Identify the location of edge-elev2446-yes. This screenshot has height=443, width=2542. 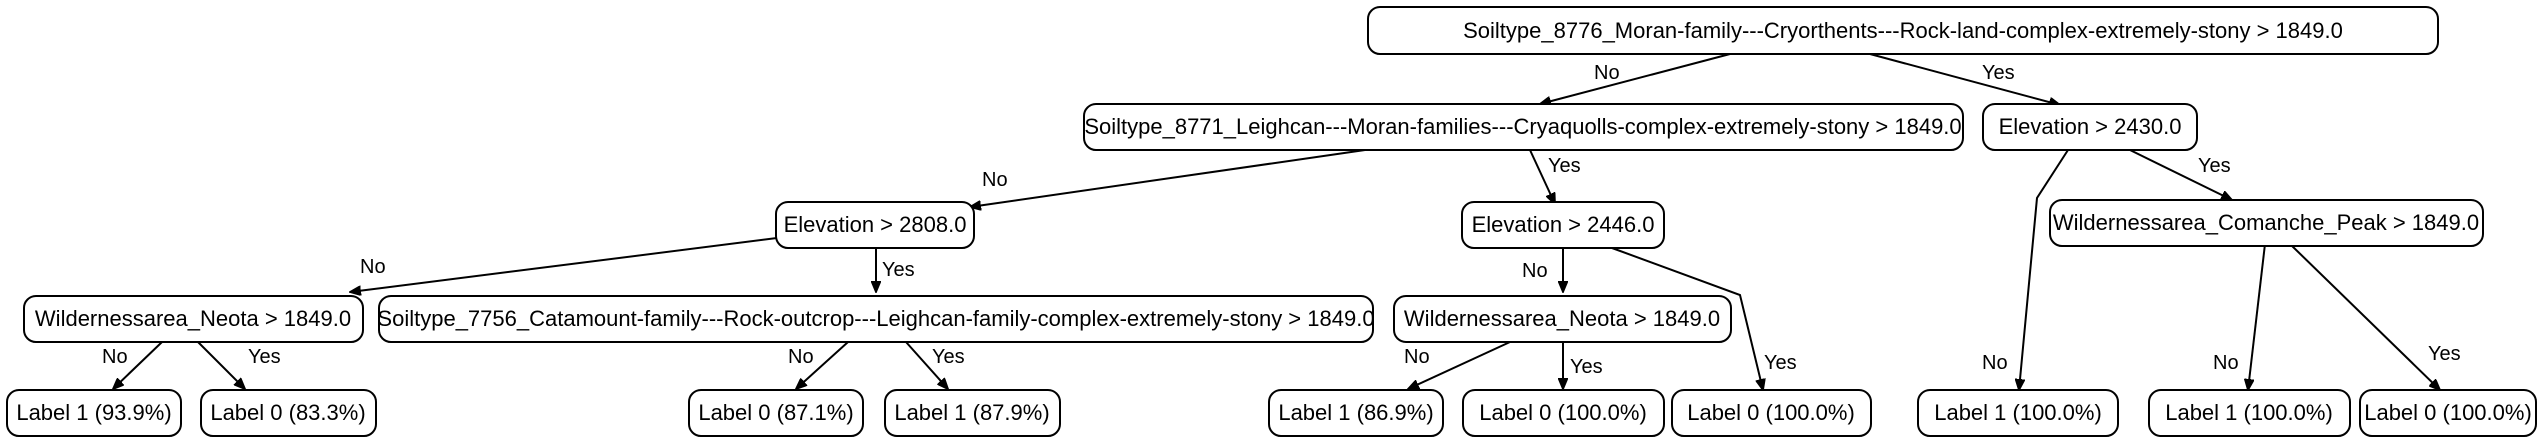
(1687, 318).